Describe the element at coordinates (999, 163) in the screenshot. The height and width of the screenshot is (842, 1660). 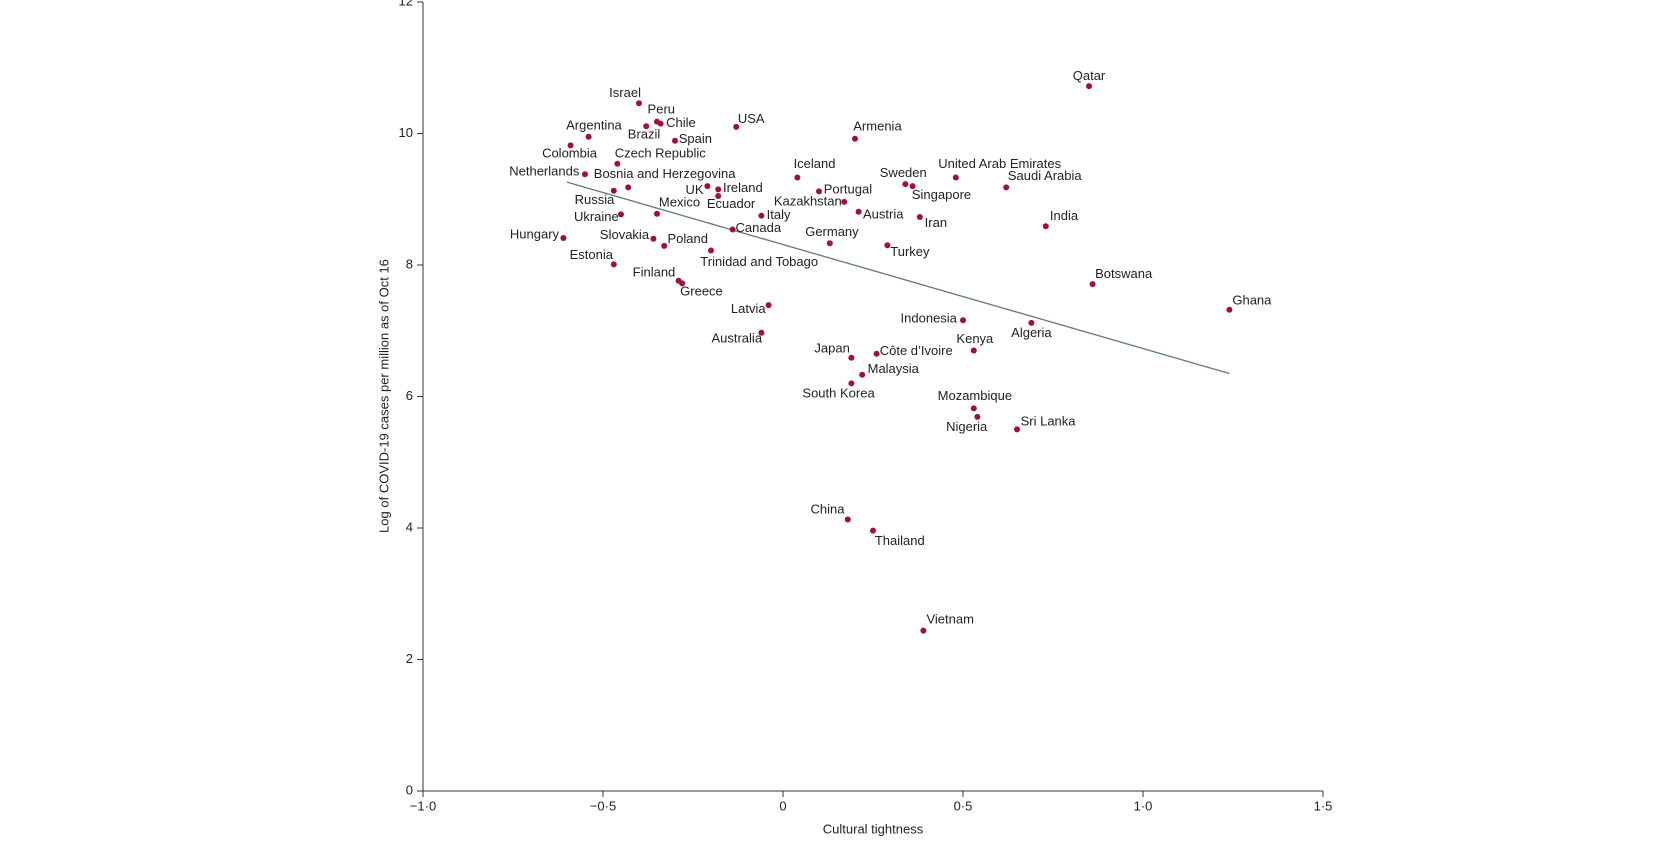
I see `point-label: United Arab Emirates` at that location.